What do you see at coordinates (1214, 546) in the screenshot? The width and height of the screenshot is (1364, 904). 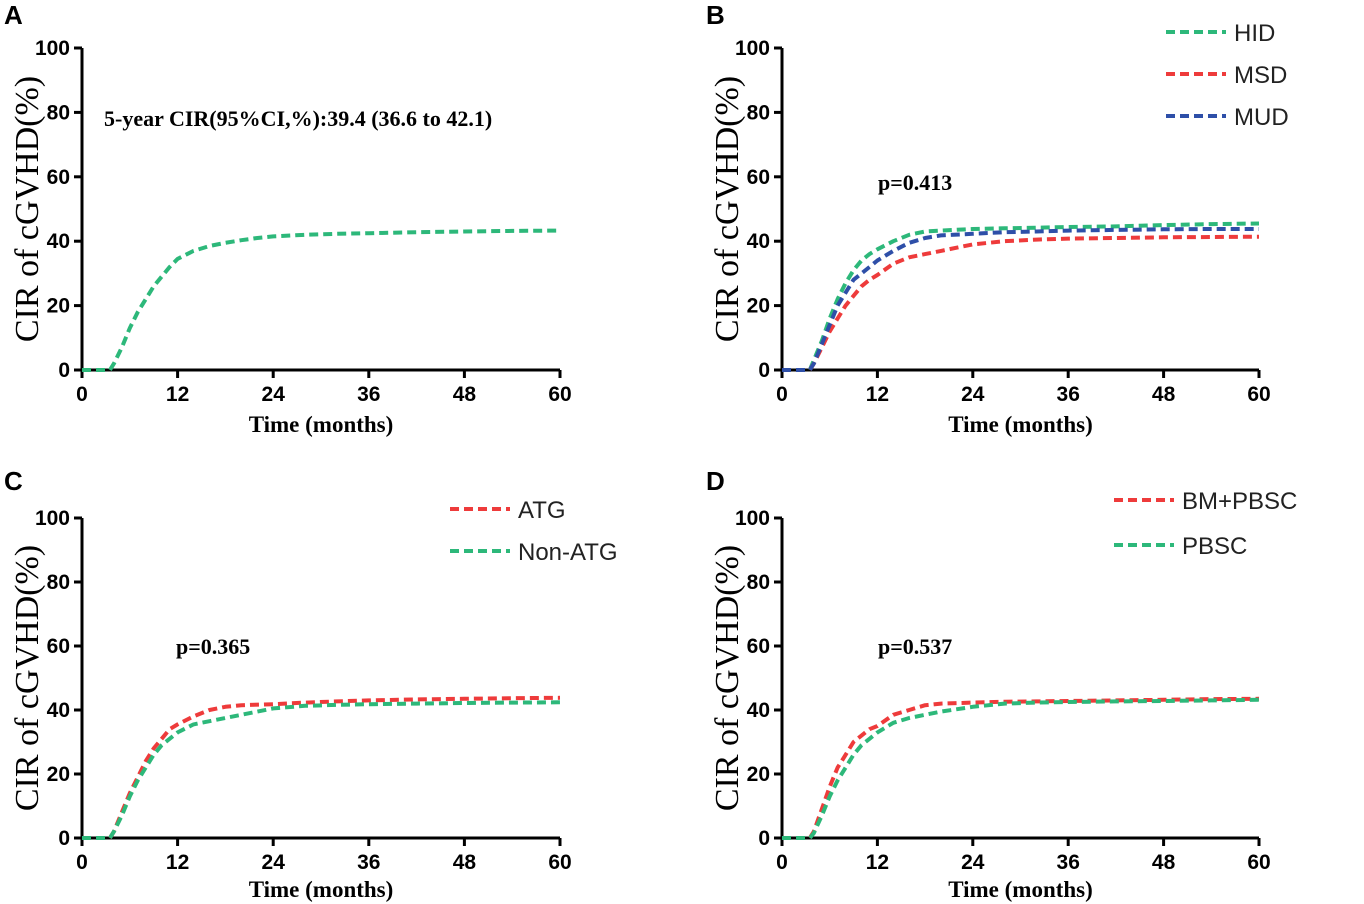 I see `legend-label: PBSC` at bounding box center [1214, 546].